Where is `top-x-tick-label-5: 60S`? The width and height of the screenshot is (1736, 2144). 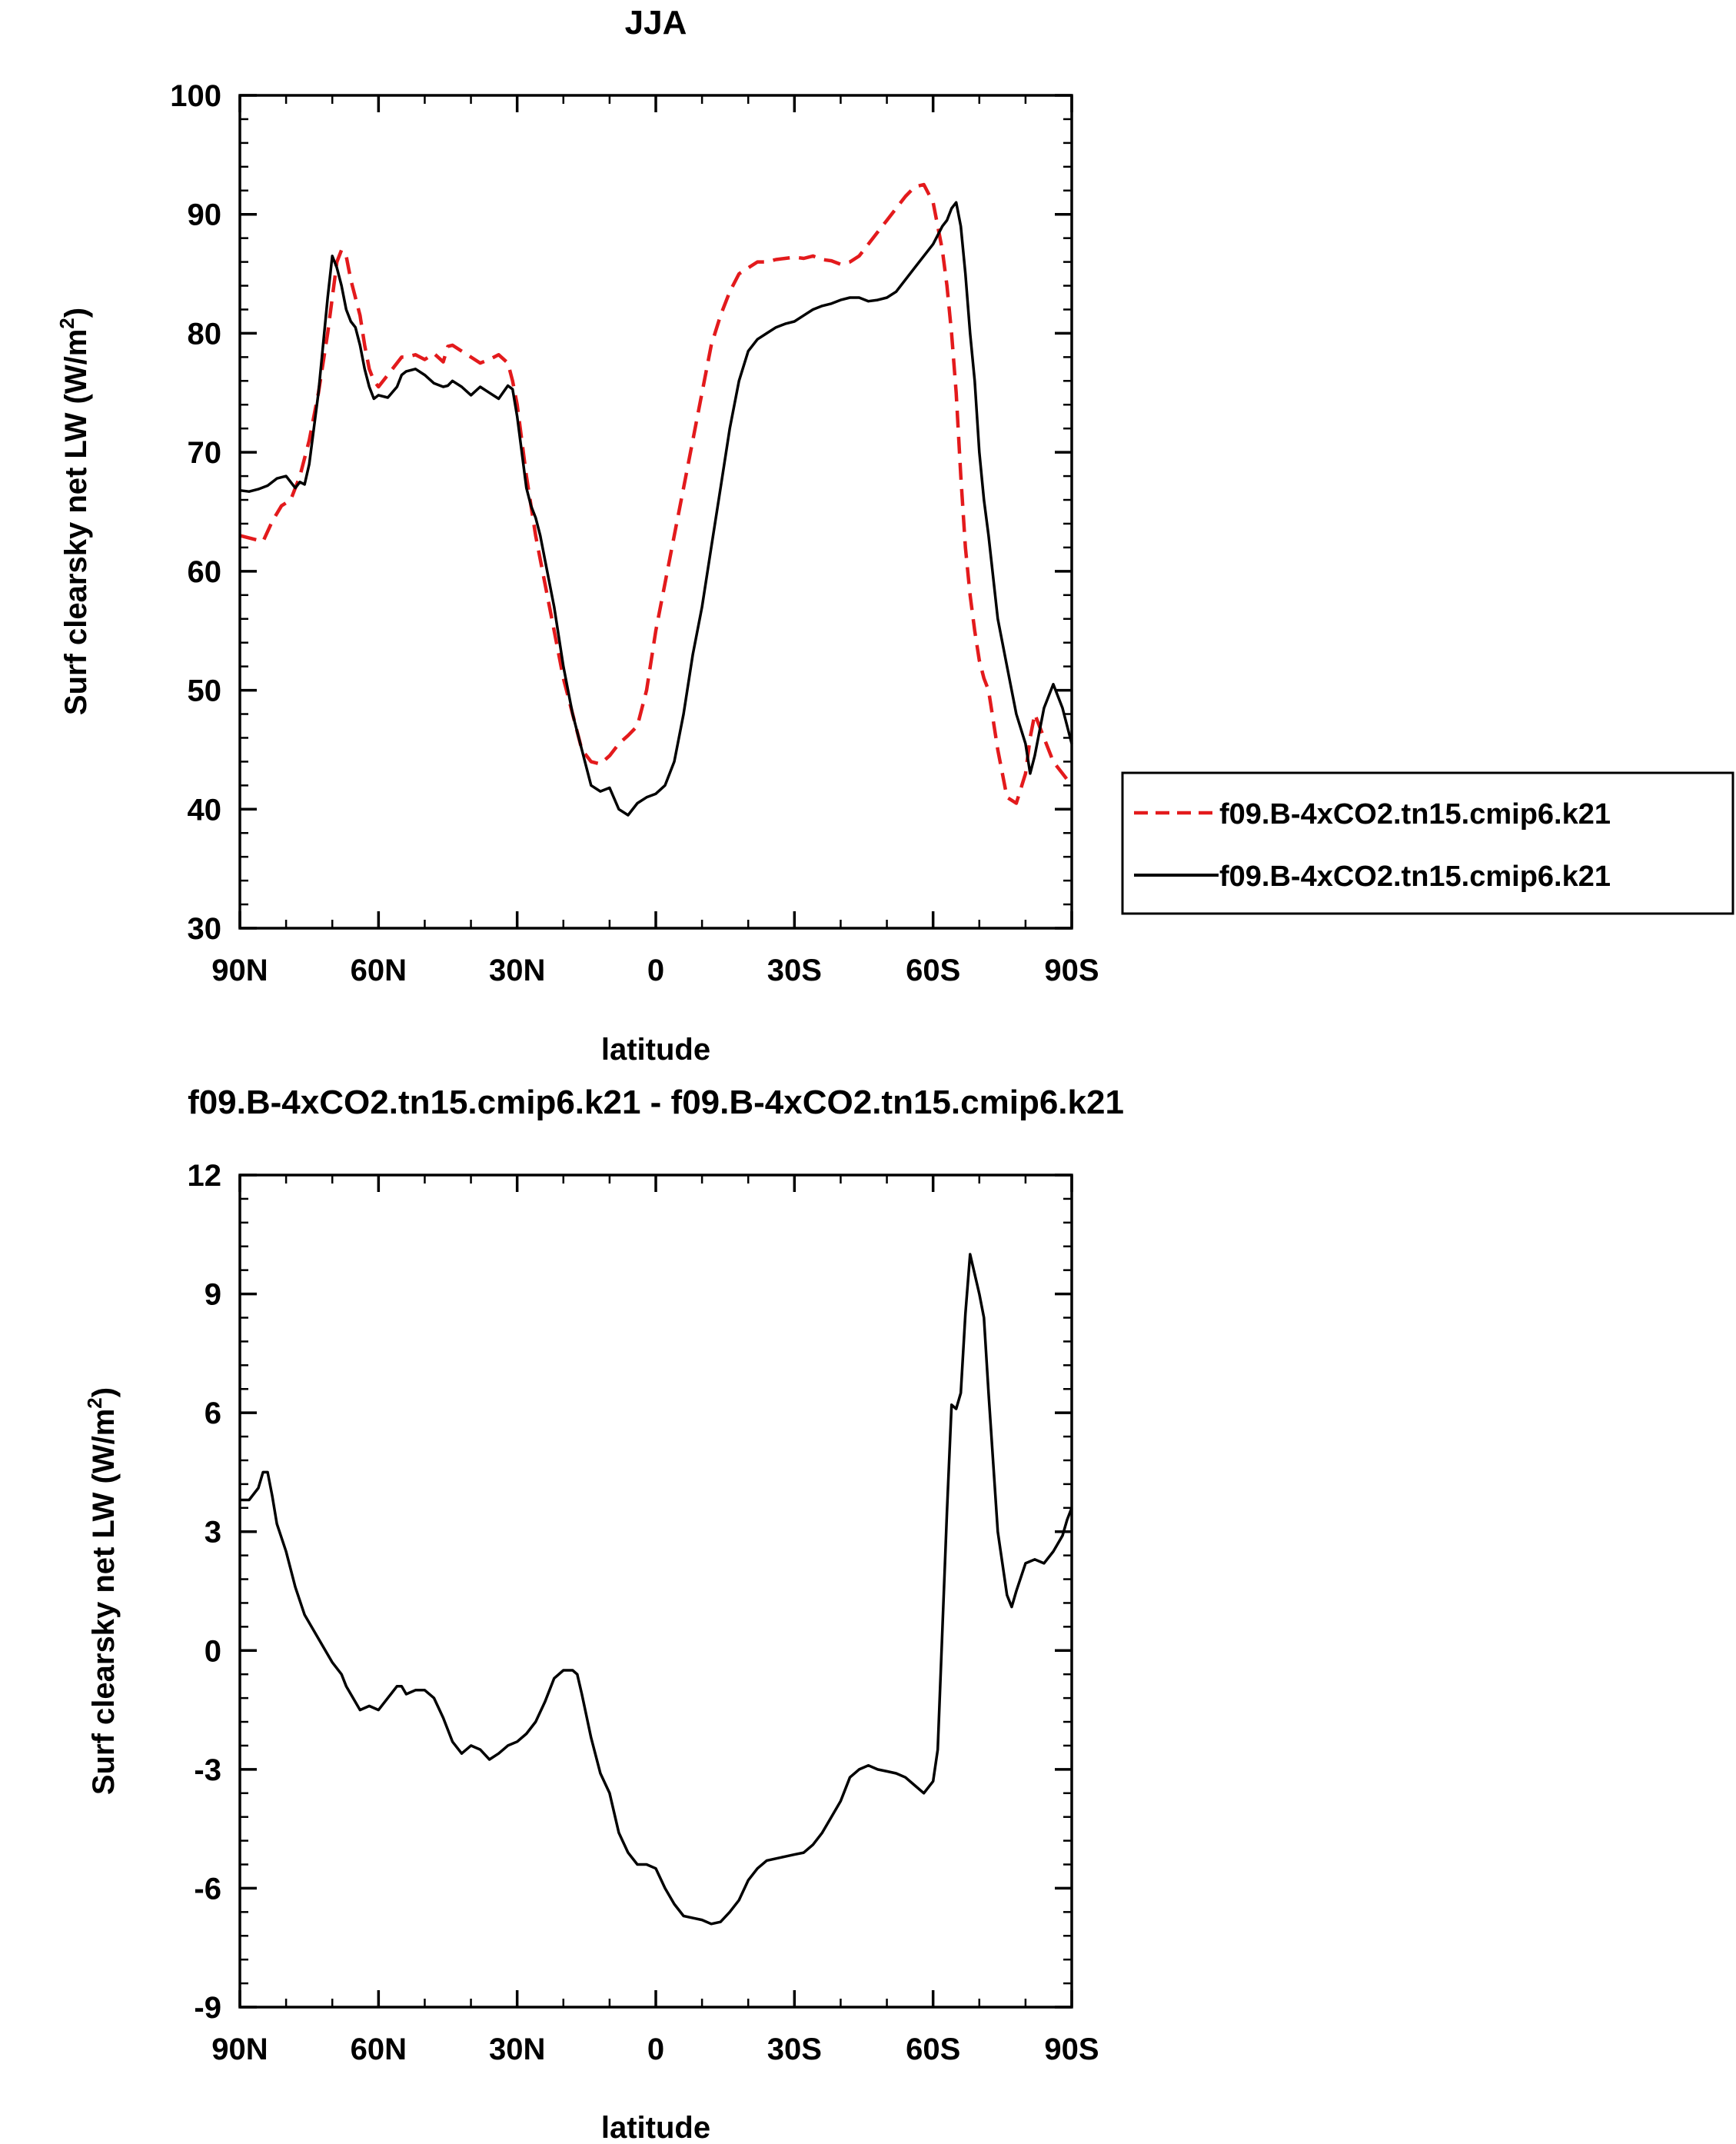
top-x-tick-label-5: 60S is located at coordinates (933, 971).